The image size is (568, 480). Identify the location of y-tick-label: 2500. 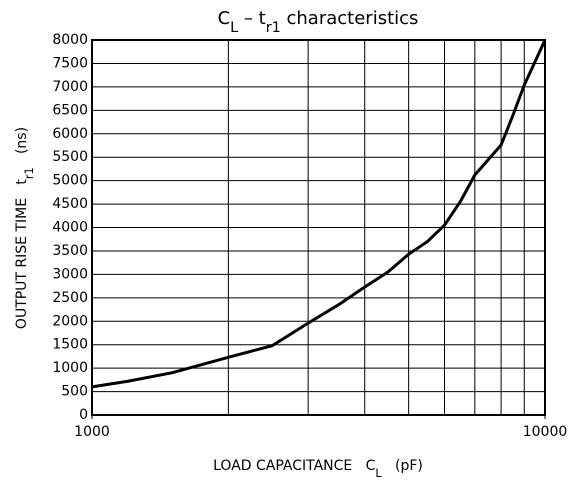
(70, 298).